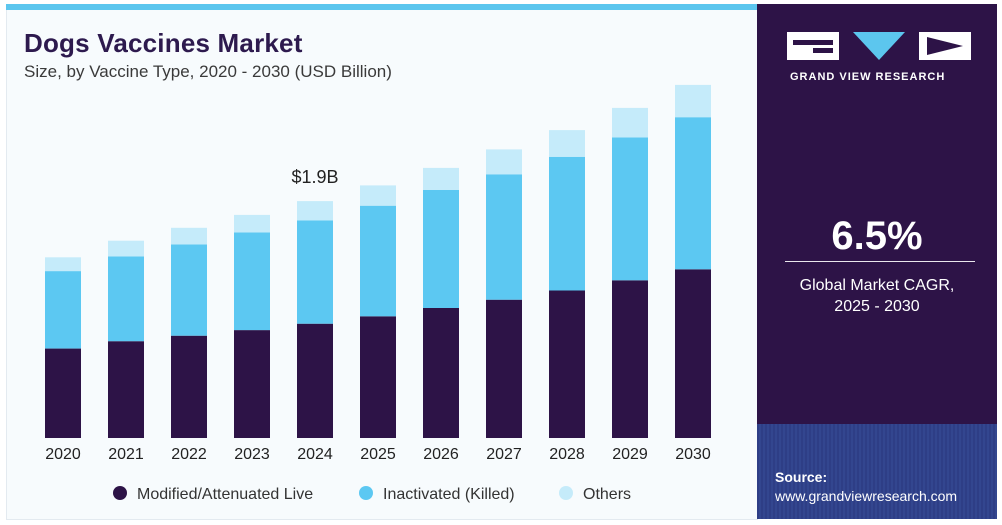  Describe the element at coordinates (252, 281) in the screenshot. I see `bar-2023-inactivated-killed` at that location.